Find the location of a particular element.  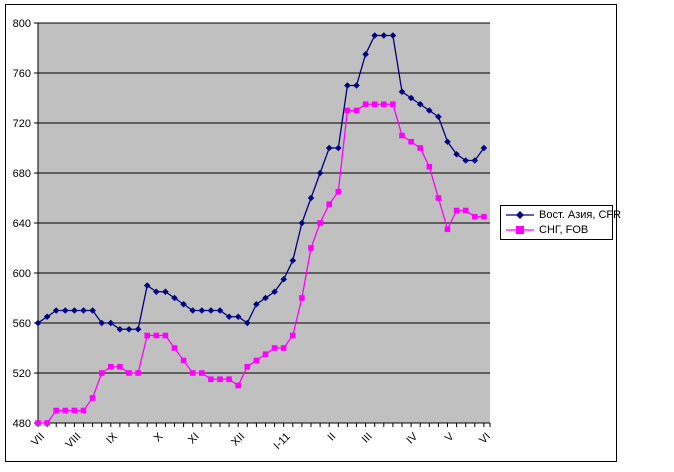

y-tick-label: 800 is located at coordinates (22, 24).